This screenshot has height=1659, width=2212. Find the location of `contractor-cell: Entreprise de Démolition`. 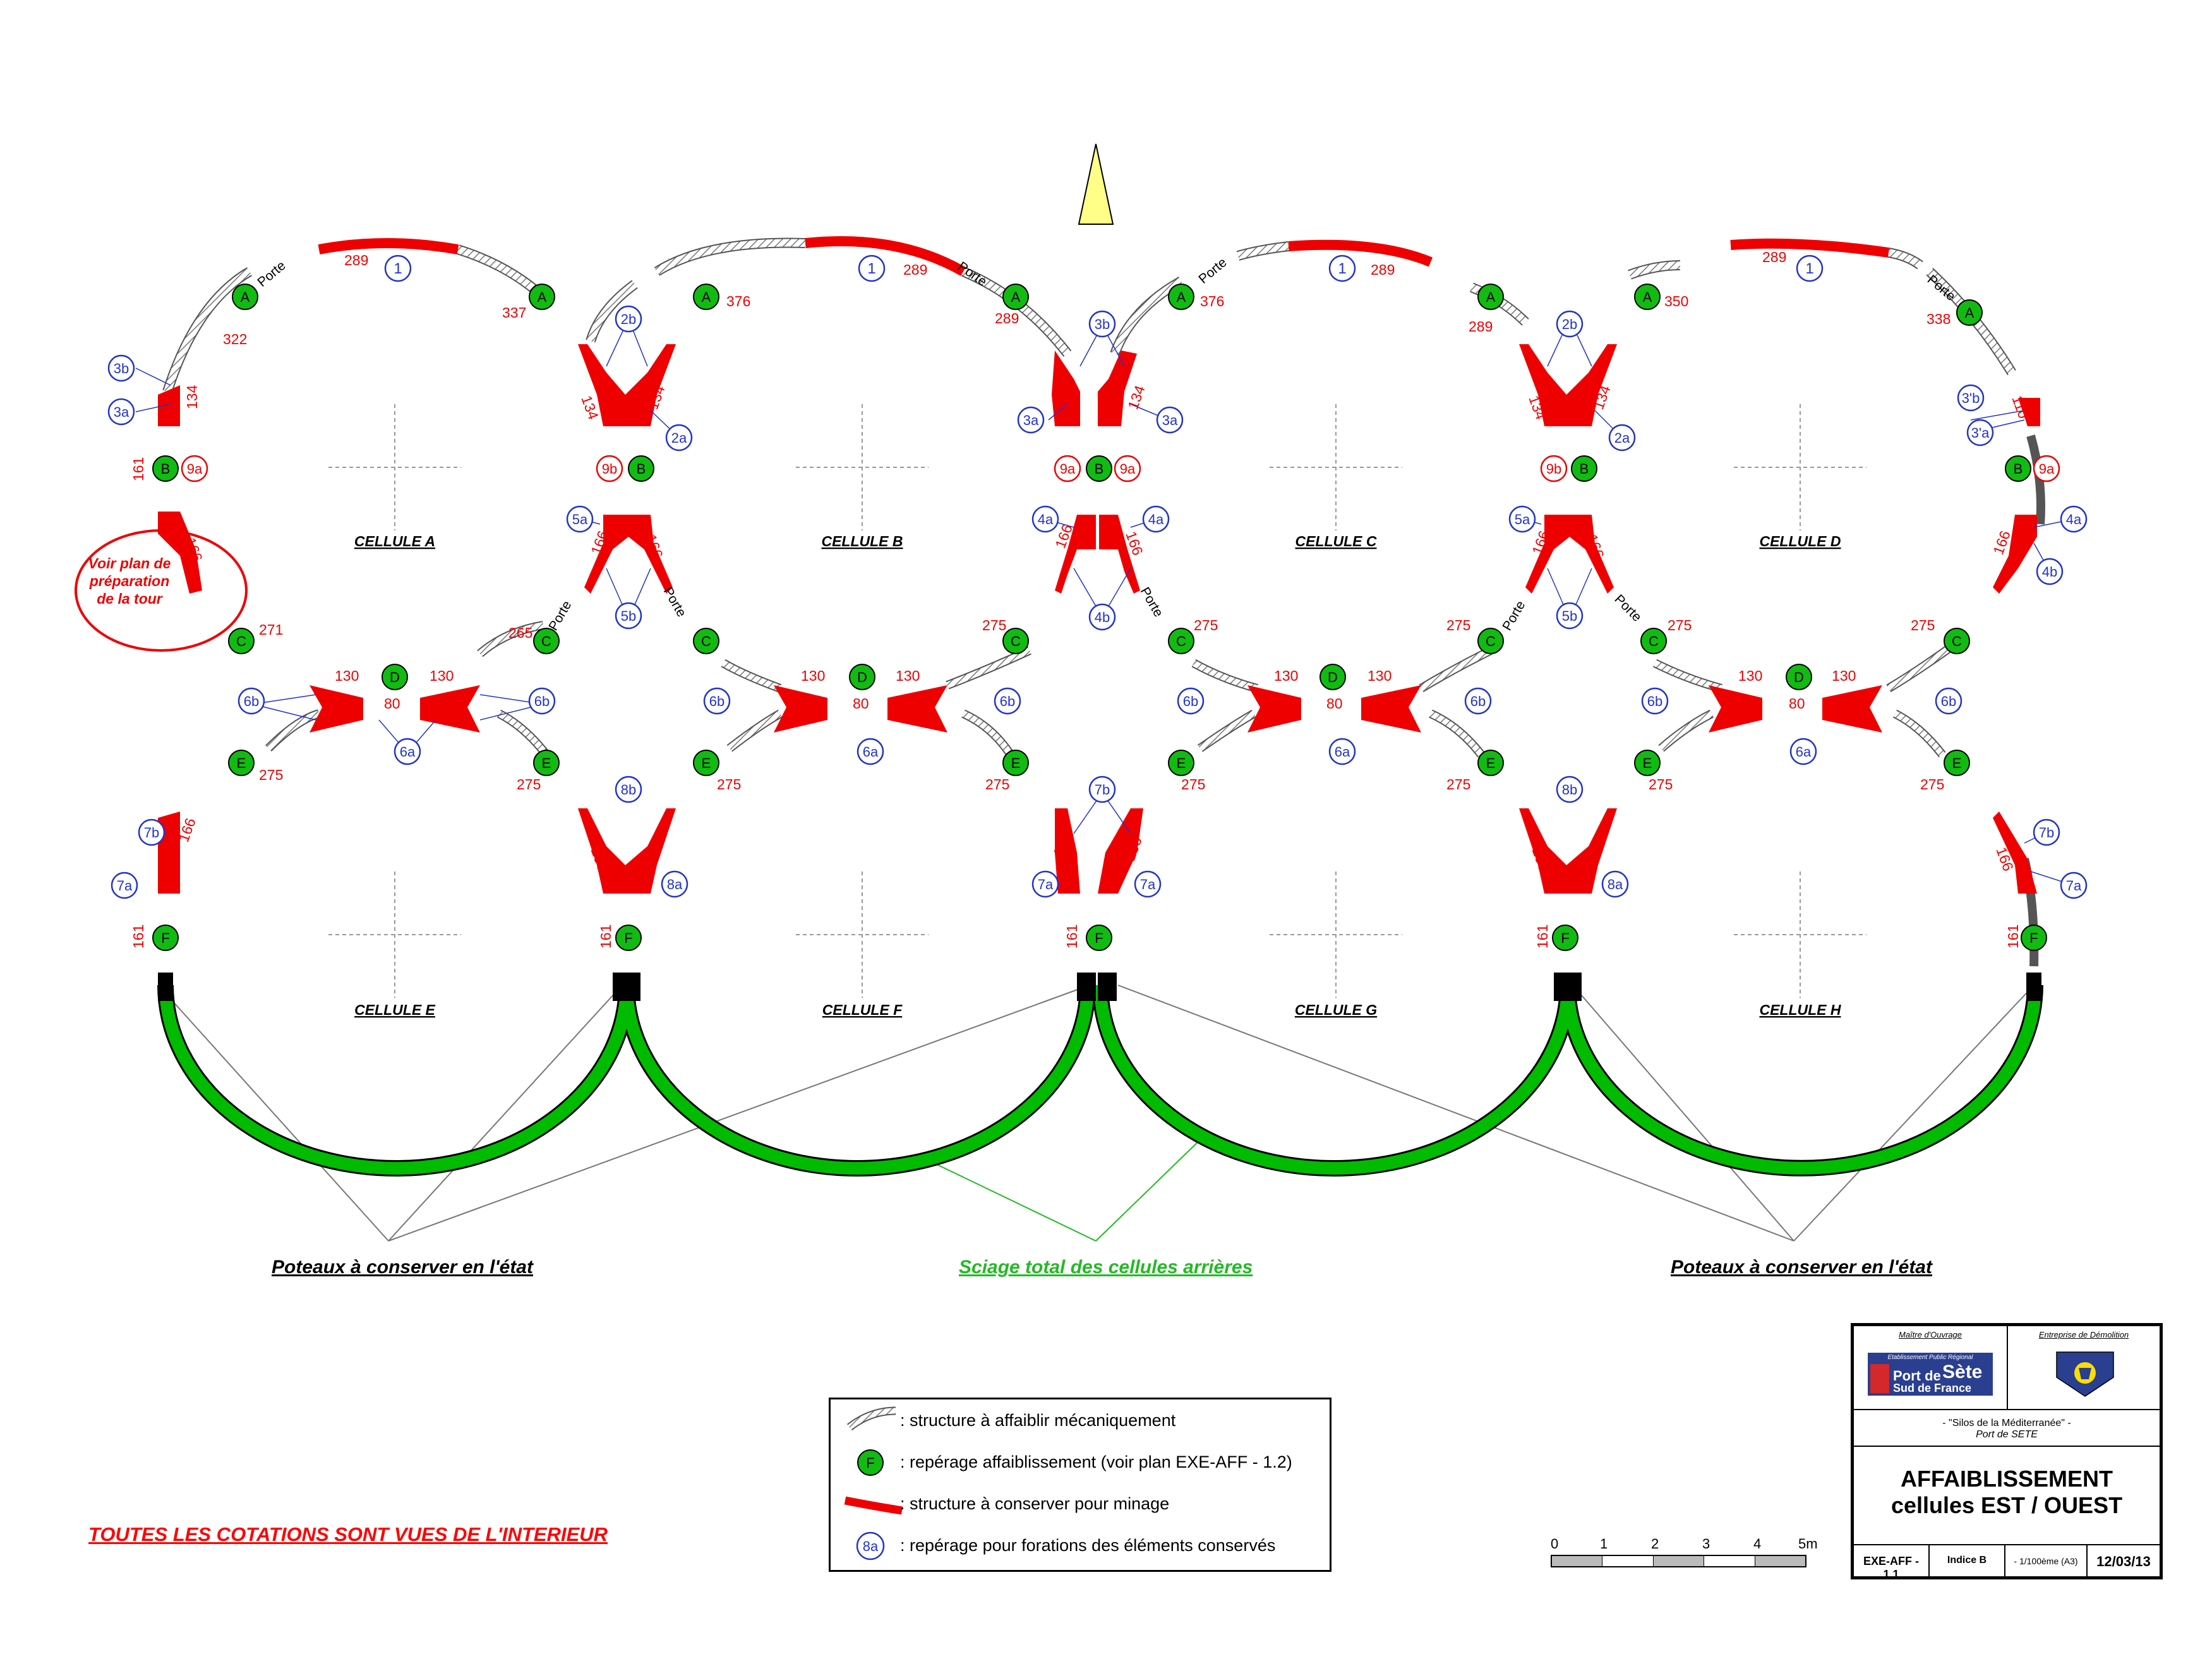

contractor-cell: Entreprise de Démolition is located at coordinates (2084, 1367).